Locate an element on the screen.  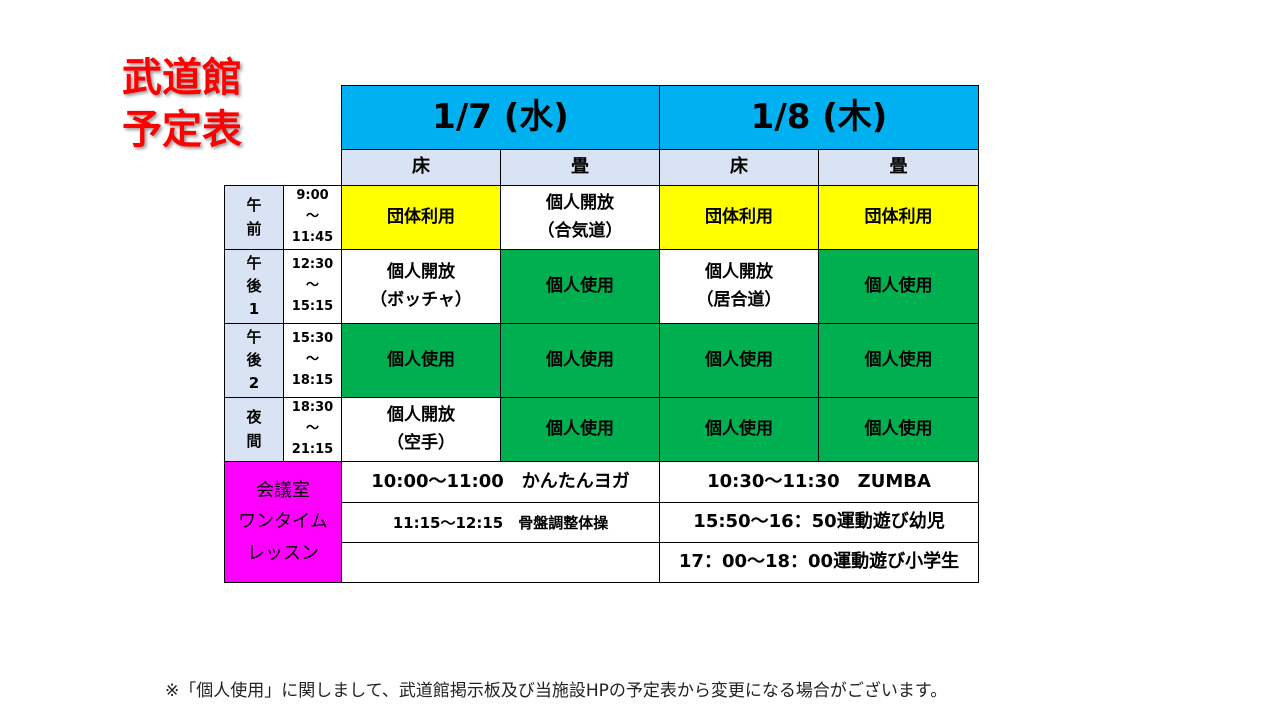
lesson-cell: 15:50～16：50運動遊び幼児 is located at coordinates (819, 522).